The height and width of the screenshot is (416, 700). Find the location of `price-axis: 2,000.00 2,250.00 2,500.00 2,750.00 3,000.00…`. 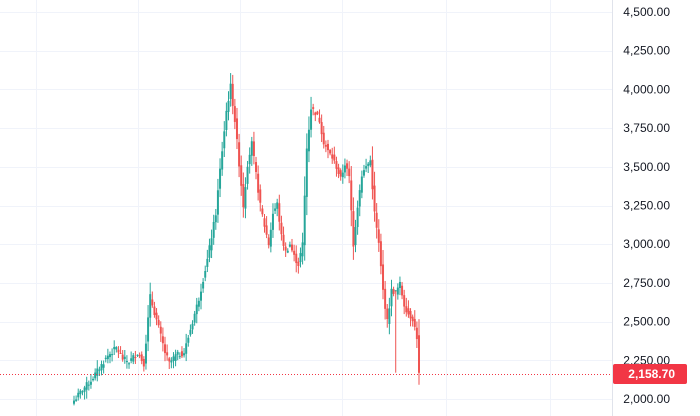

price-axis: 2,000.00 2,250.00 2,500.00 2,750.00 3,000.00… is located at coordinates (650, 208).